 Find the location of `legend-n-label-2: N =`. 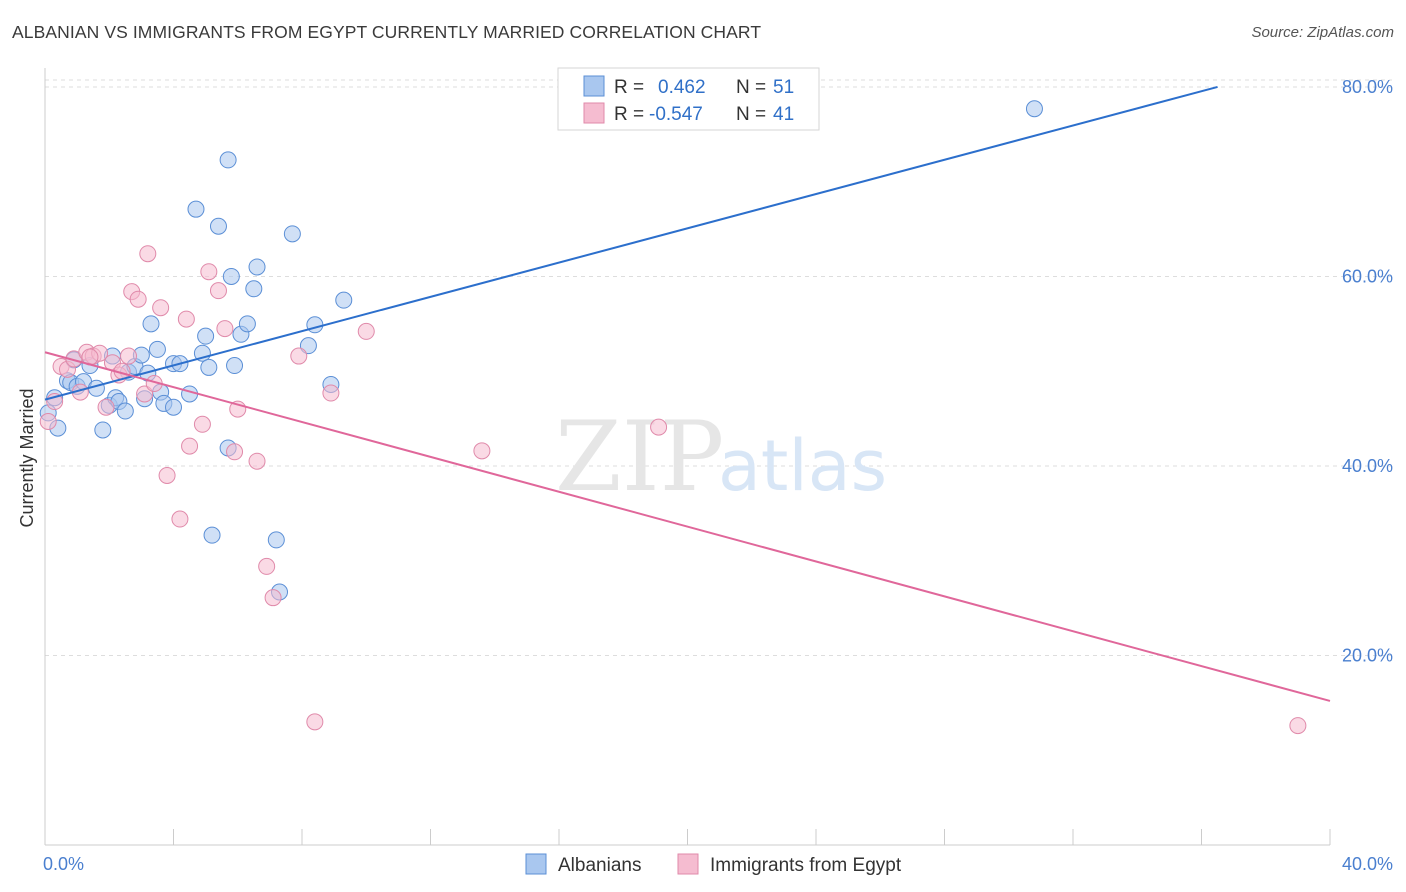

legend-n-label-2: N = is located at coordinates (751, 114).